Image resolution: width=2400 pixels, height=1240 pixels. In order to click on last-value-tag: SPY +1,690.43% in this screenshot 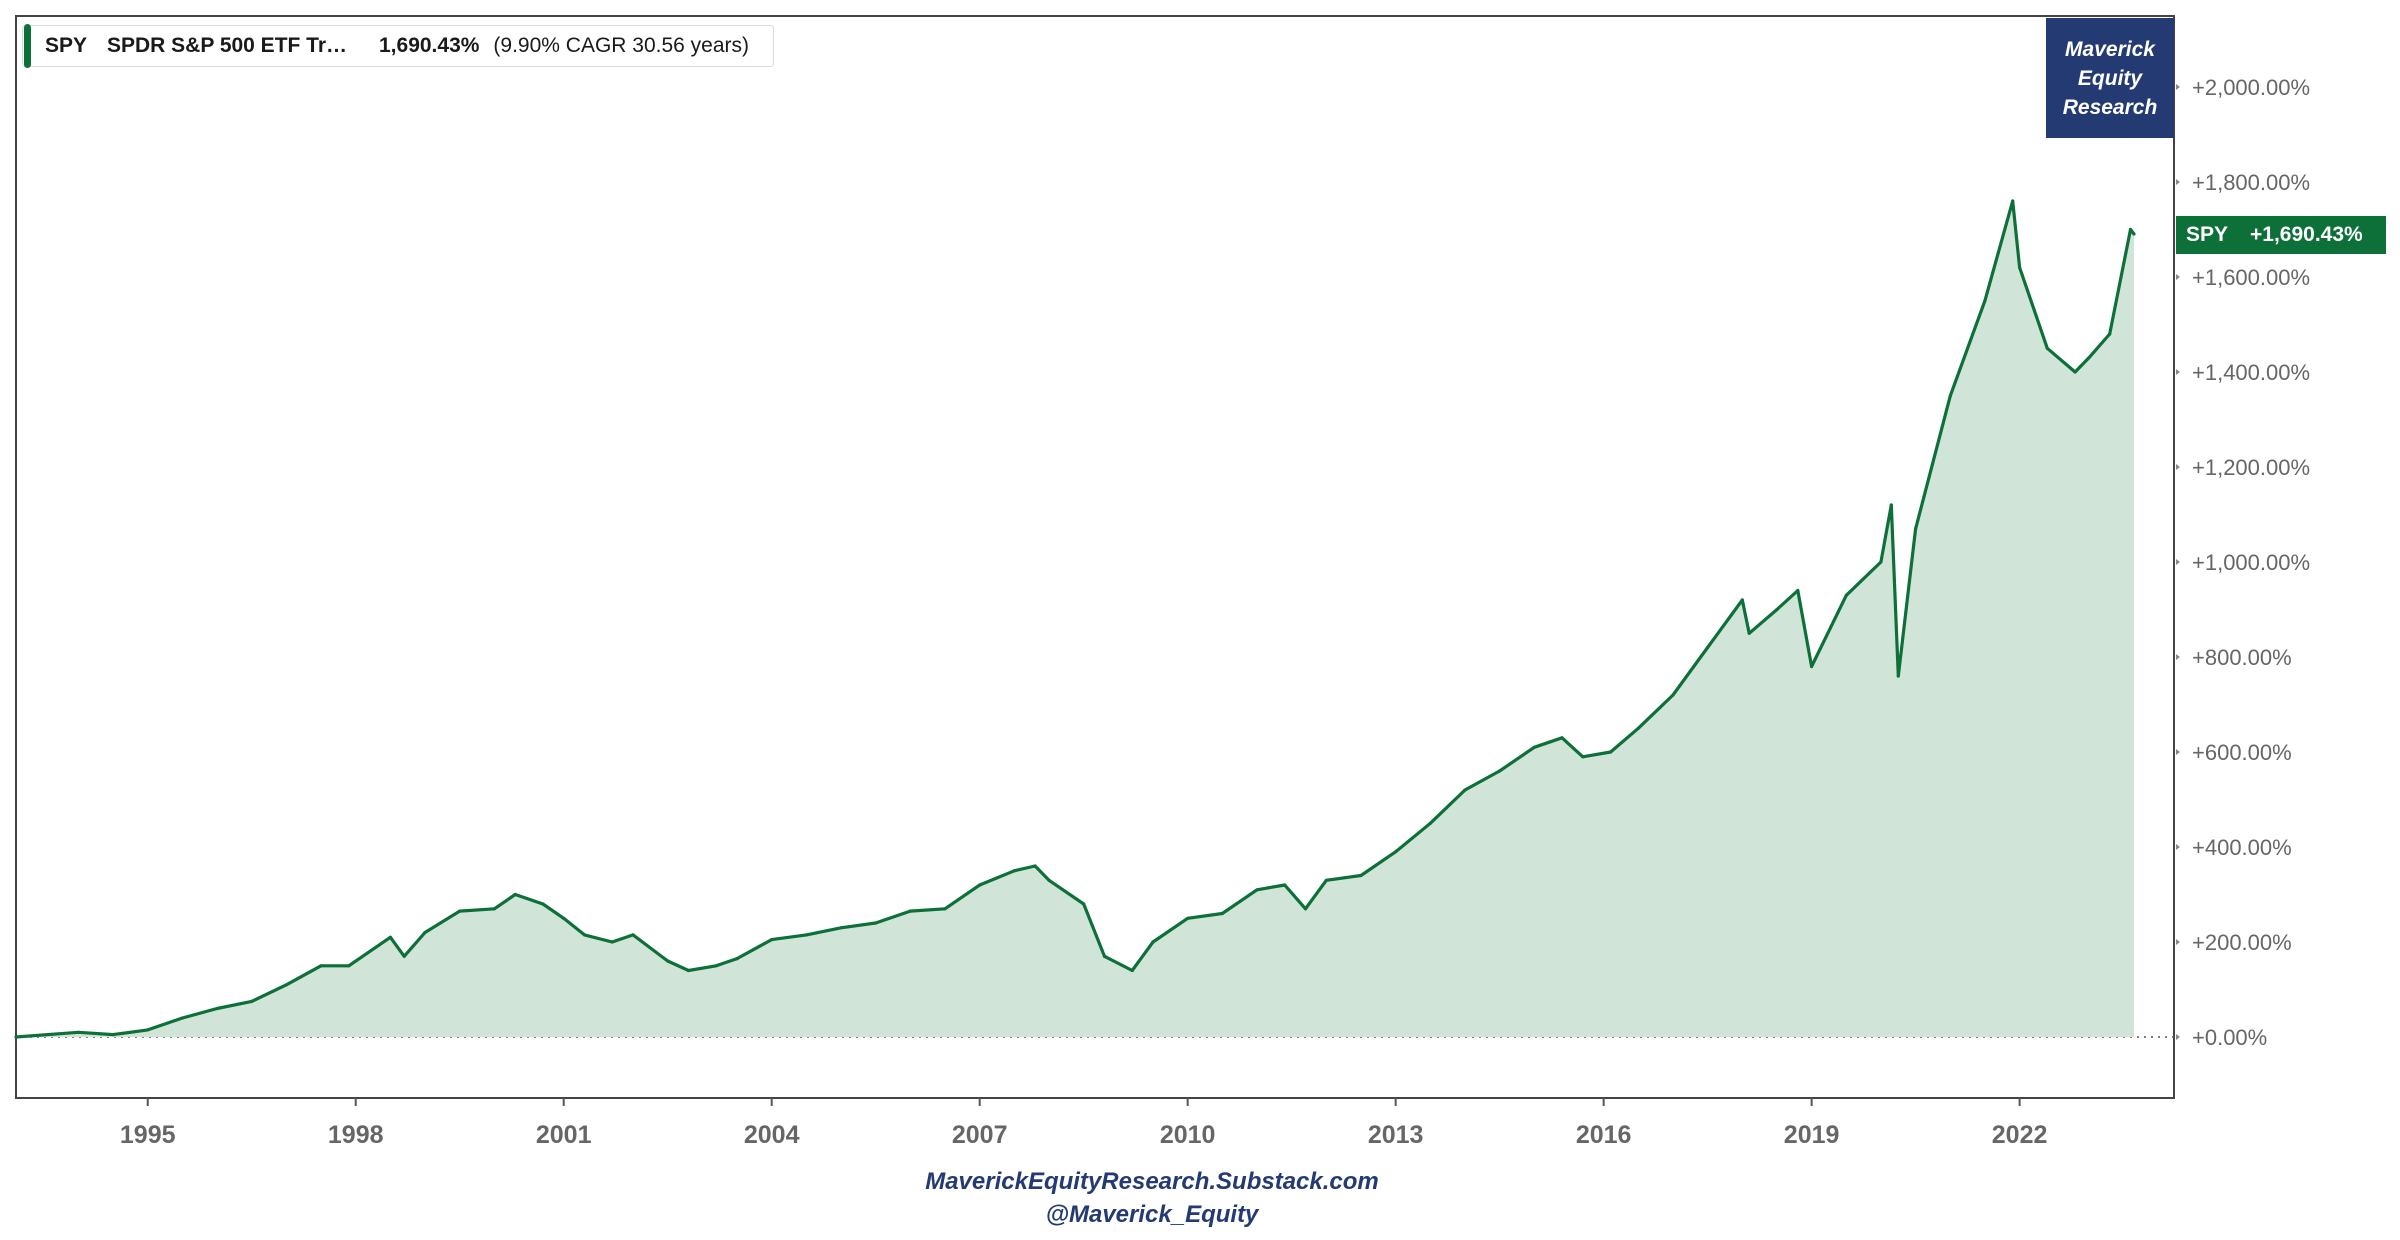, I will do `click(2281, 235)`.